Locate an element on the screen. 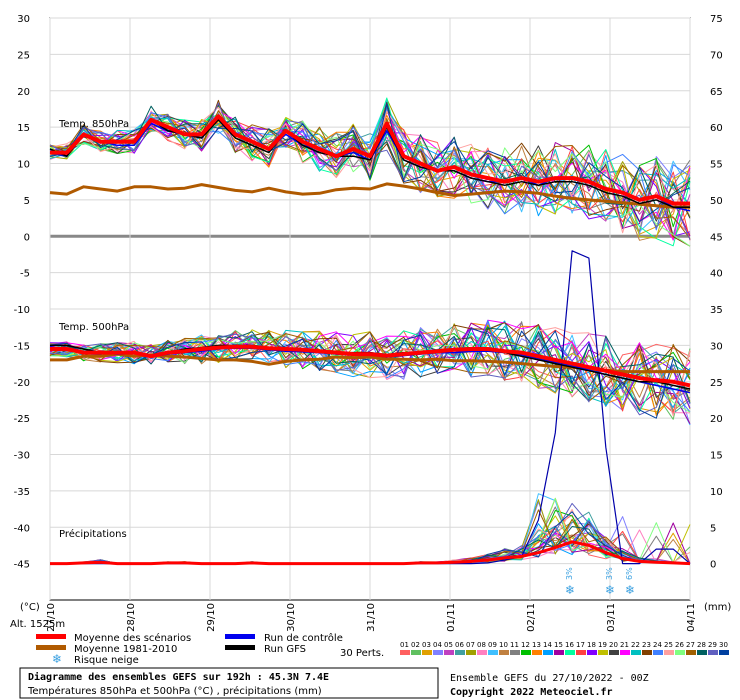 This screenshot has height=700, width=740. date-tick-label: 01/11 is located at coordinates (451, 617).